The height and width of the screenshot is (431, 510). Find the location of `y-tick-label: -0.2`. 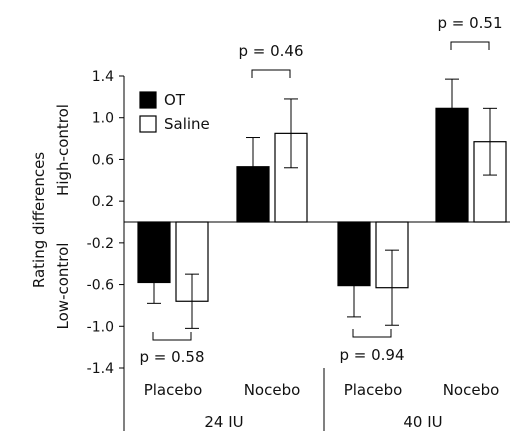

y-tick-label: -0.2 is located at coordinates (100, 244).